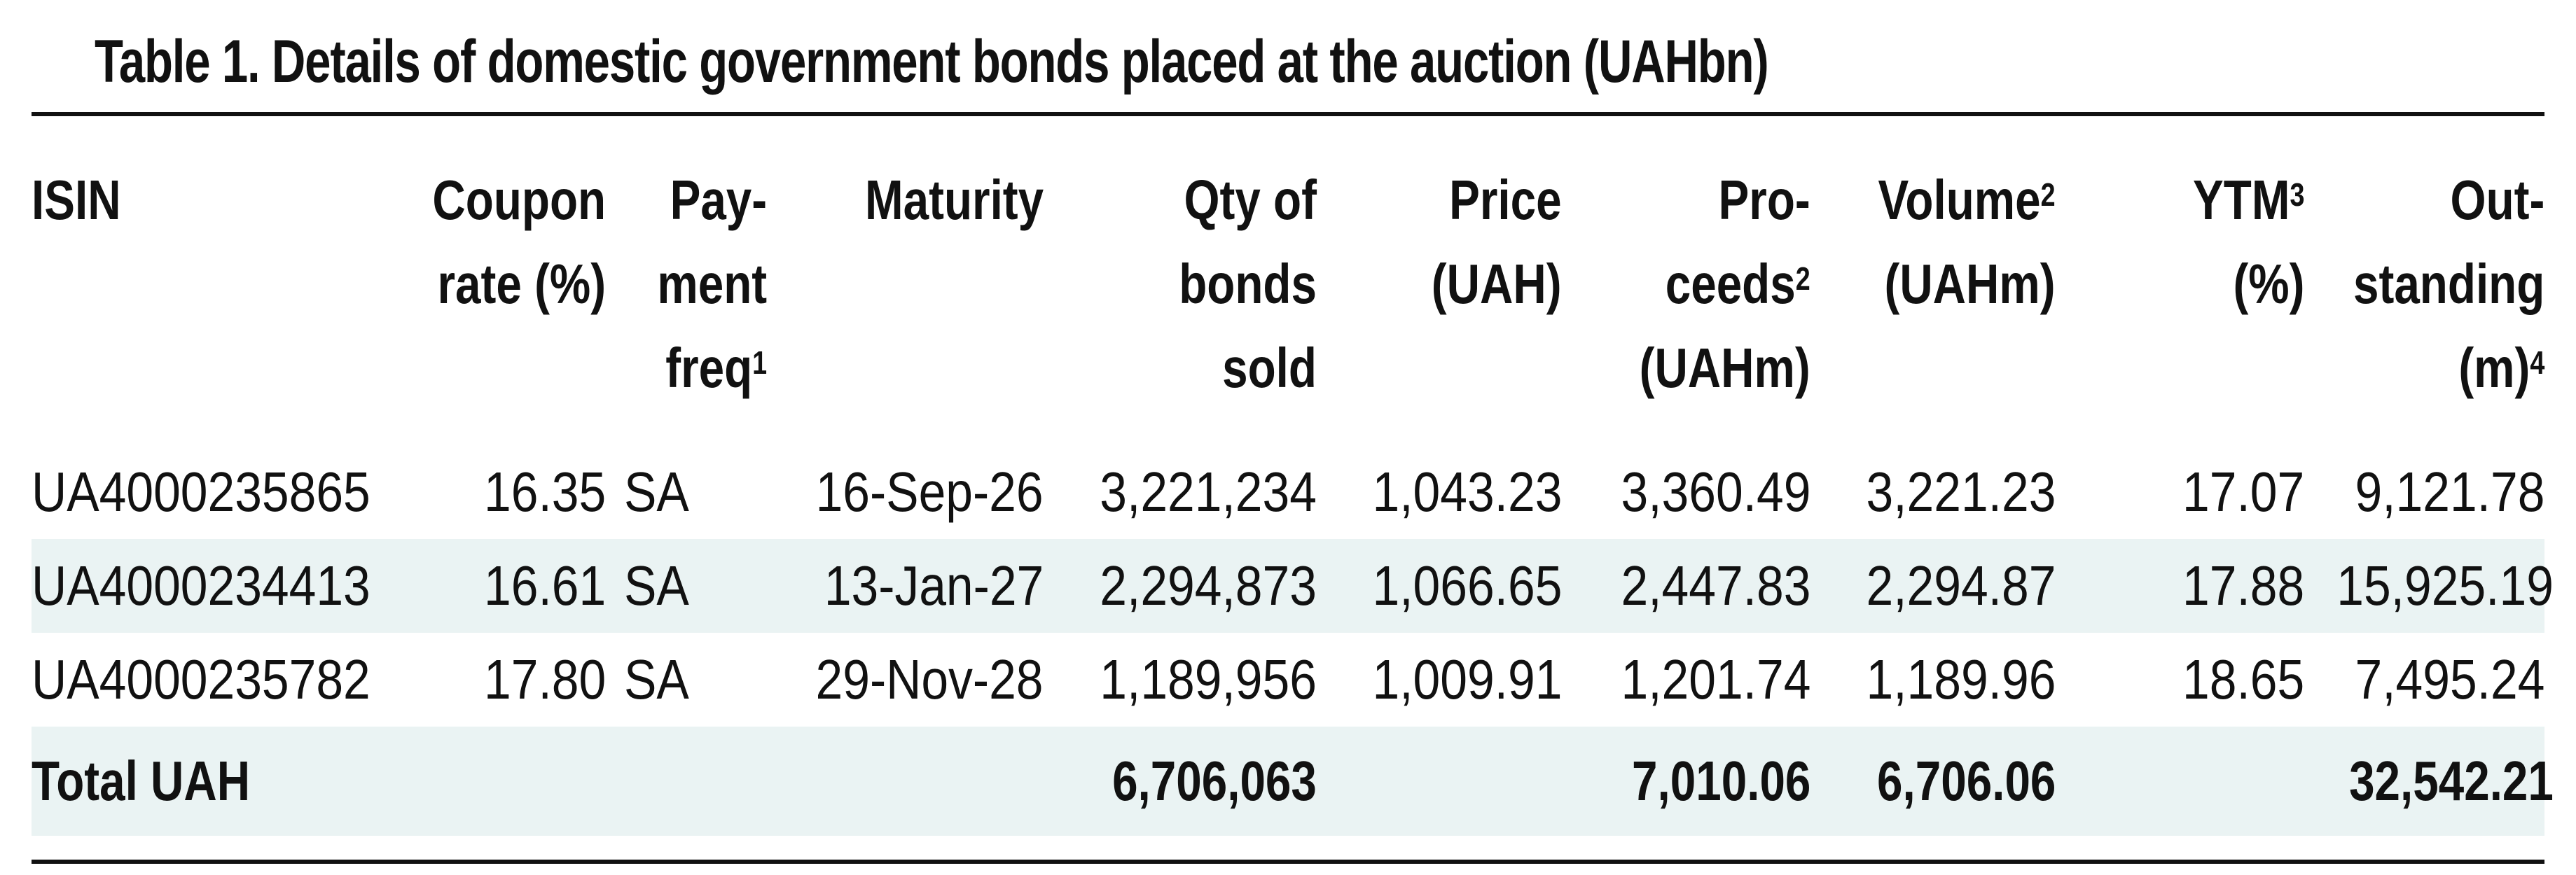  Describe the element at coordinates (2429, 586) in the screenshot. I see `cell-outstanding: 15,925.19` at that location.